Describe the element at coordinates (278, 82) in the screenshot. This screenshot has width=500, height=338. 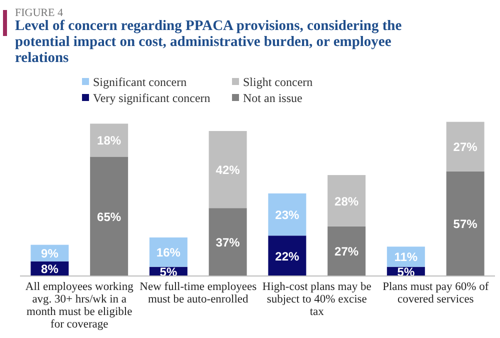
I see `legend-label: Slight concern` at that location.